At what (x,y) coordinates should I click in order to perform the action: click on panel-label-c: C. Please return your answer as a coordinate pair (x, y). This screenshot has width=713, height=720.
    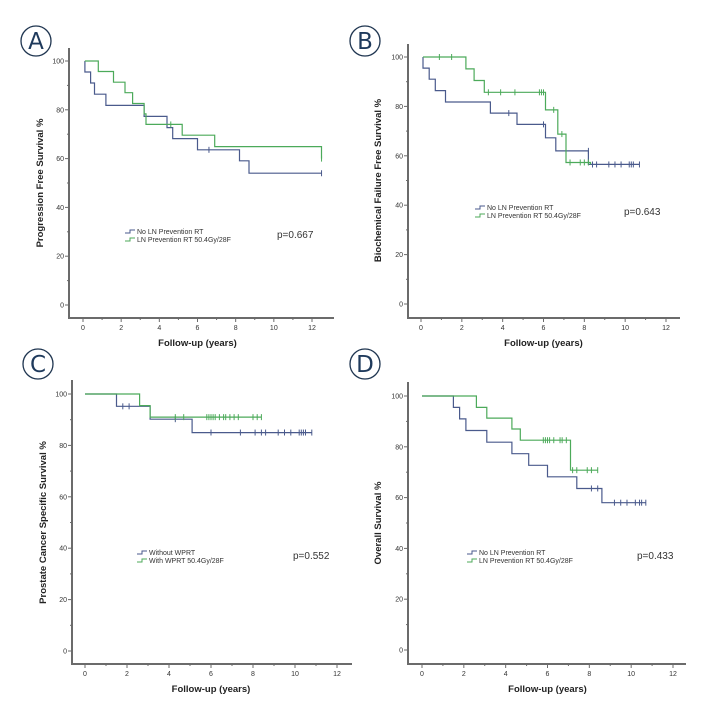
    Looking at the image, I should click on (38, 364).